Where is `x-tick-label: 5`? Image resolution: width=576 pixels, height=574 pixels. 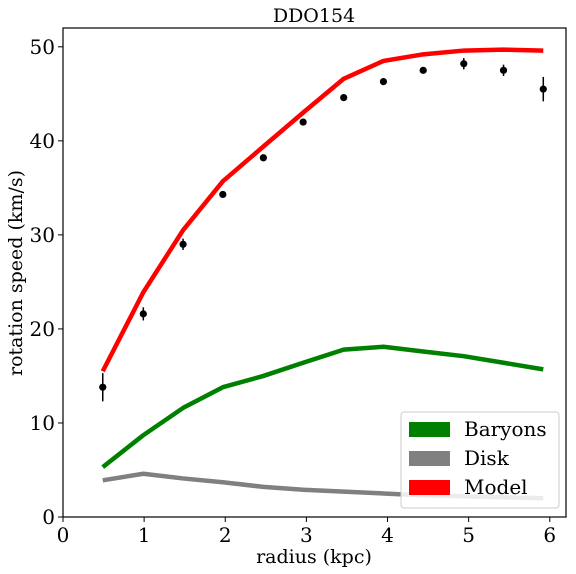
x-tick-label: 5 is located at coordinates (468, 535).